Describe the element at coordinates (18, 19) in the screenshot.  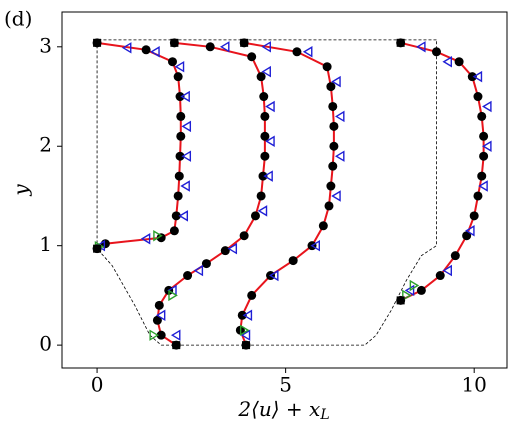
I see `panel-label: (d)` at that location.